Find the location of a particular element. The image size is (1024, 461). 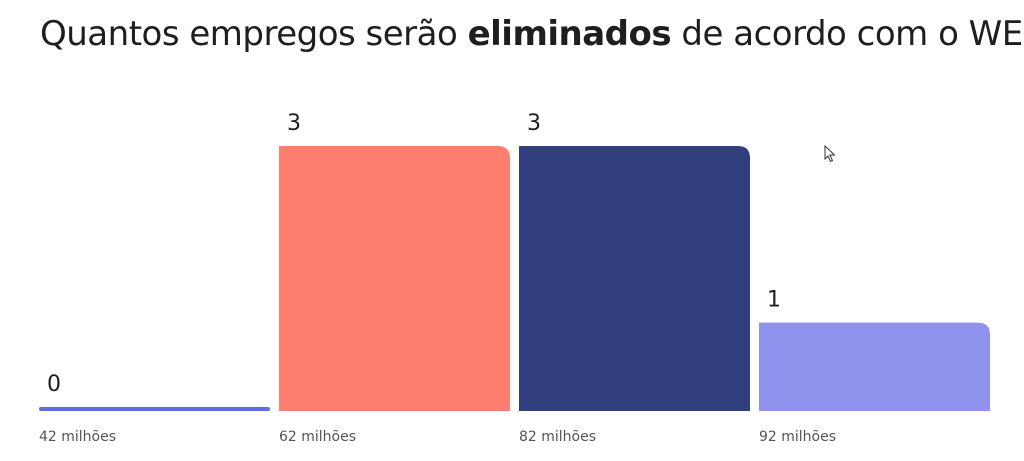

category-label-1: 62 milhões is located at coordinates (317, 437).